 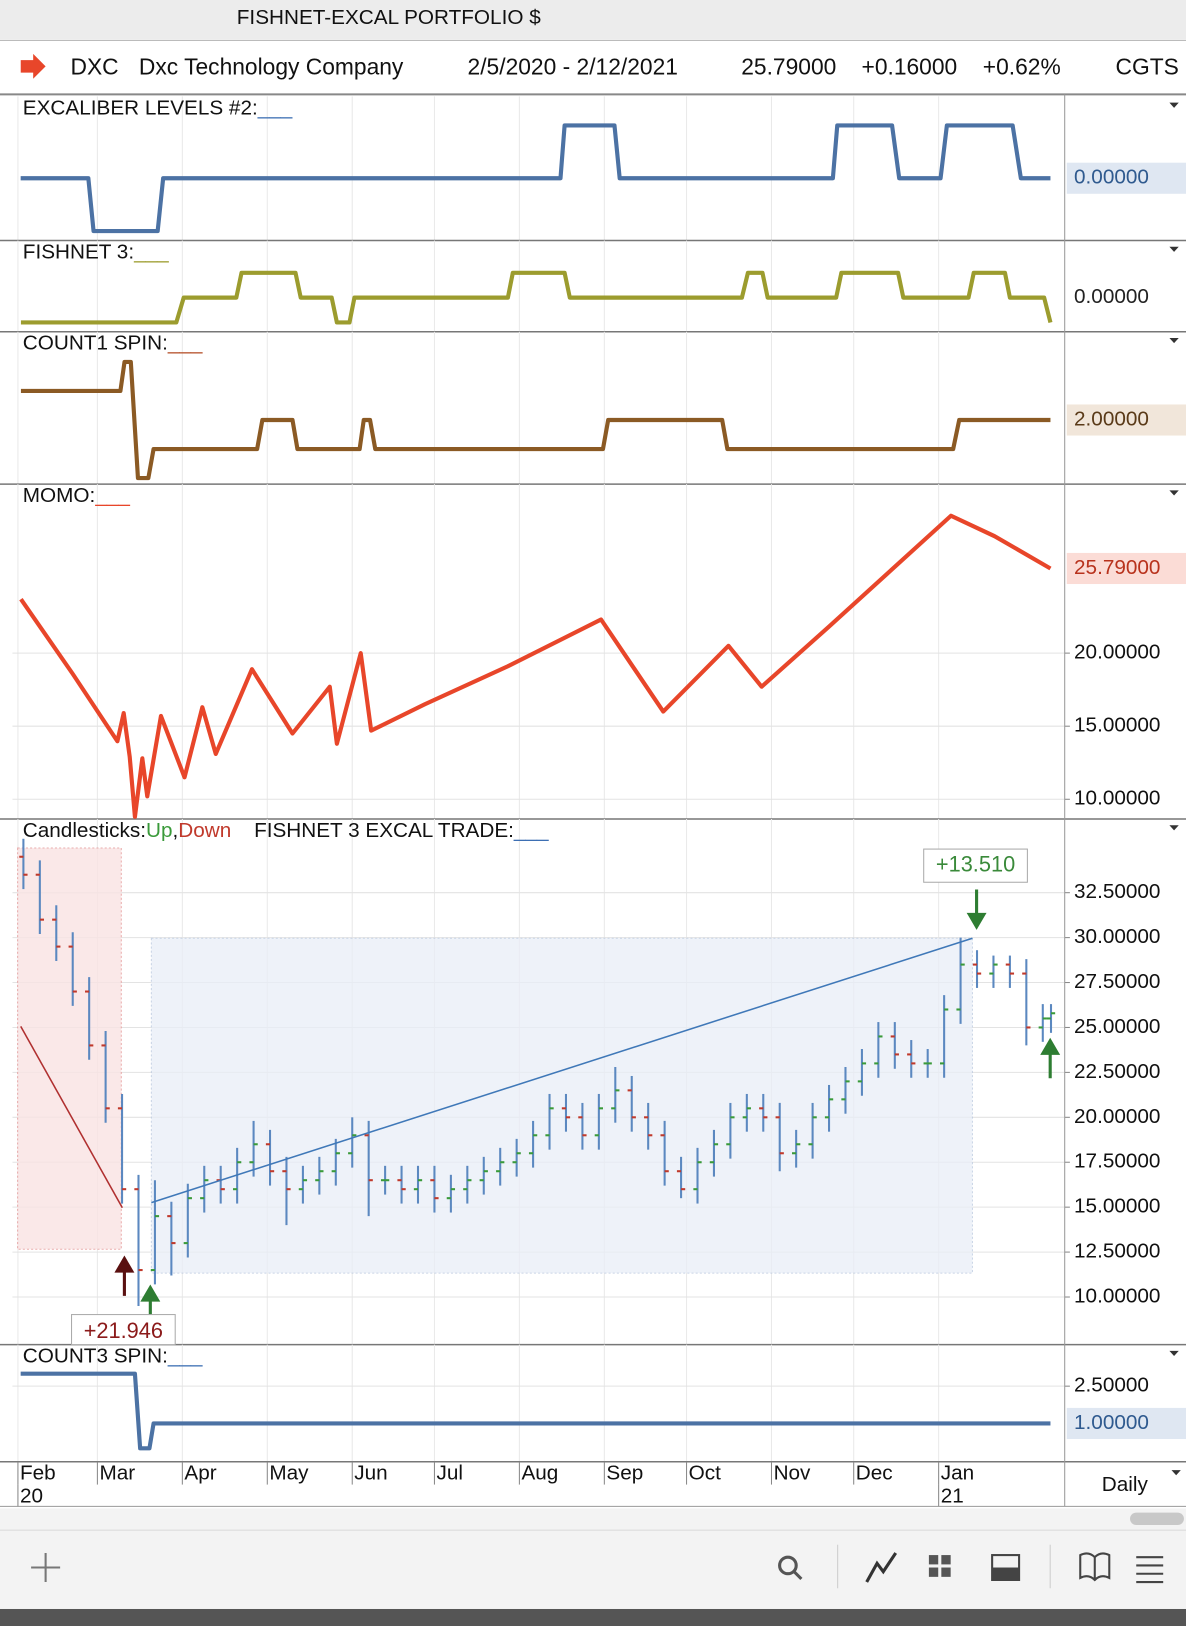 I want to click on x-tick-label: Mar, so click(x=117, y=1473).